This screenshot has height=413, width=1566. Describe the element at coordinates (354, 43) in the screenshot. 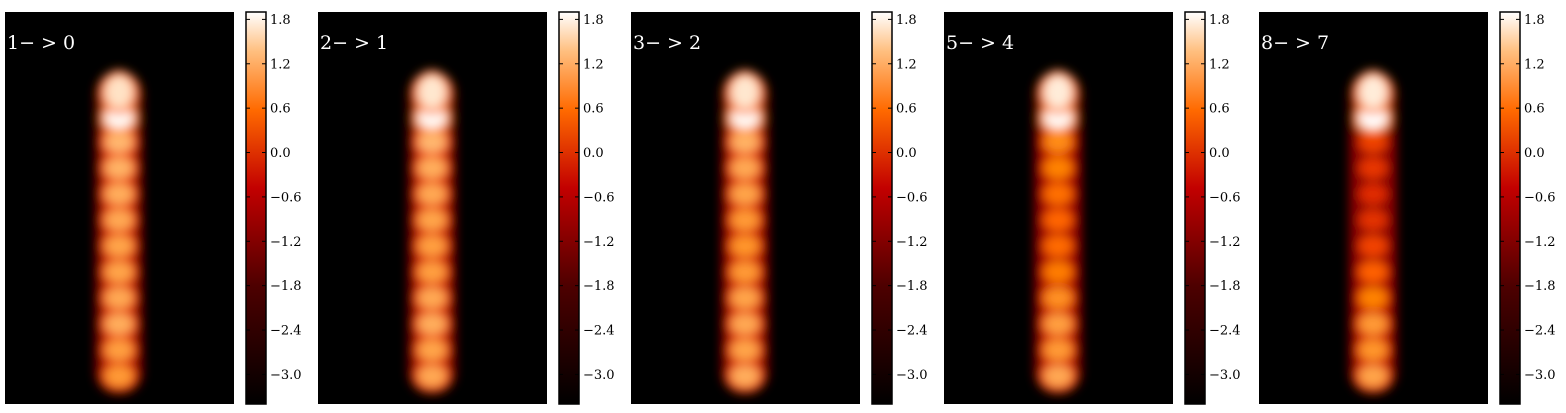

I see `panel-label: 2− > 1` at that location.